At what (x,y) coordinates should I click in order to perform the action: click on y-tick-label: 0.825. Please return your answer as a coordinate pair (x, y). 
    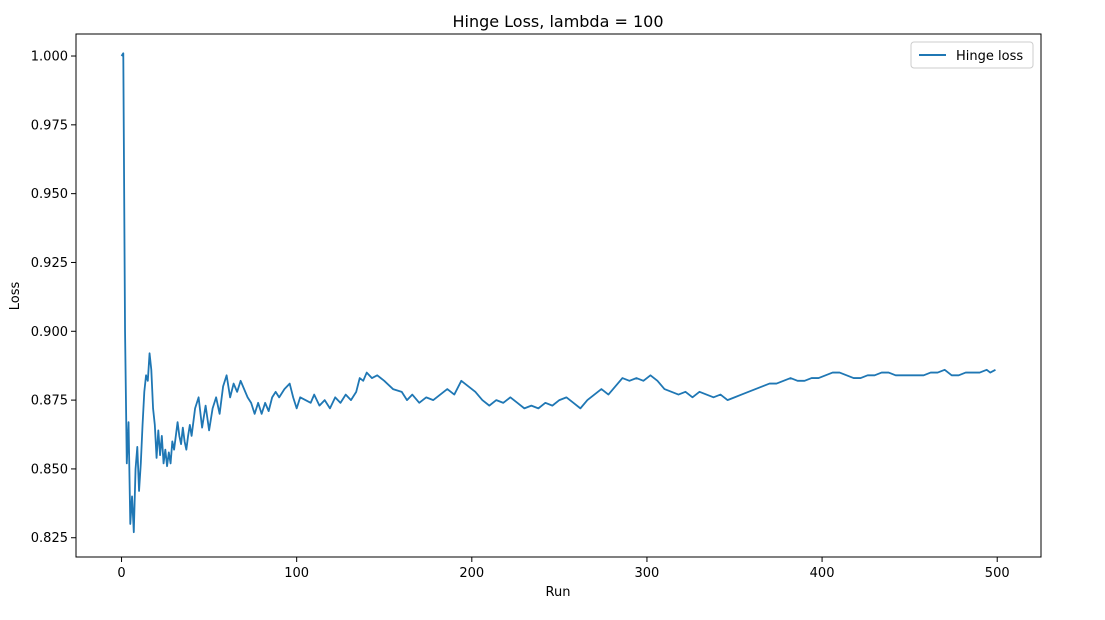
    Looking at the image, I should click on (49, 538).